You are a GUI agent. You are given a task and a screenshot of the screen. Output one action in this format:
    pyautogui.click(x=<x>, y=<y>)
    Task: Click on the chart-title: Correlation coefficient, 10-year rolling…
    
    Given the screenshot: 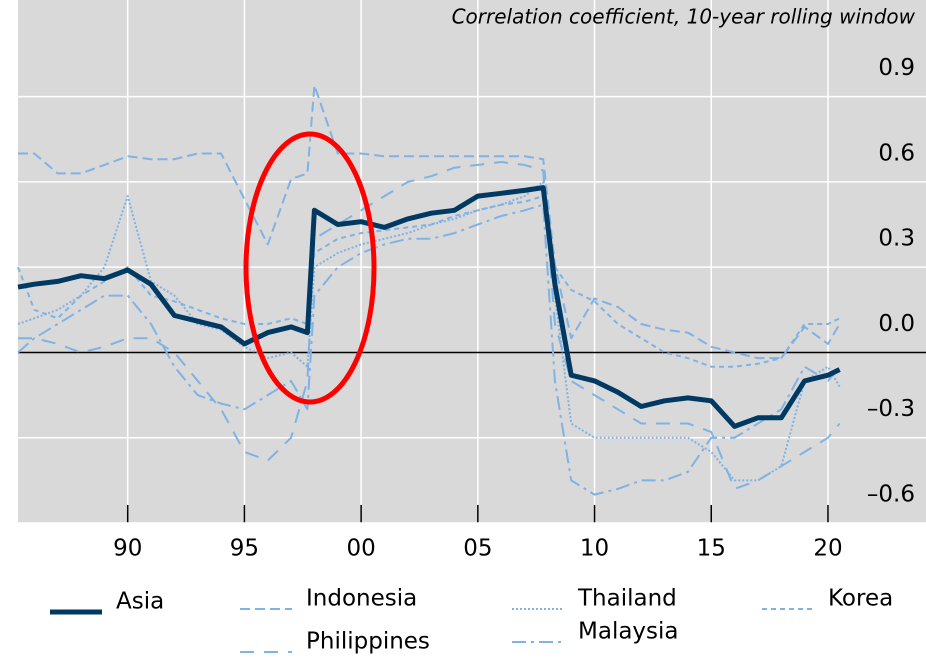 What is the action you would take?
    pyautogui.click(x=684, y=17)
    